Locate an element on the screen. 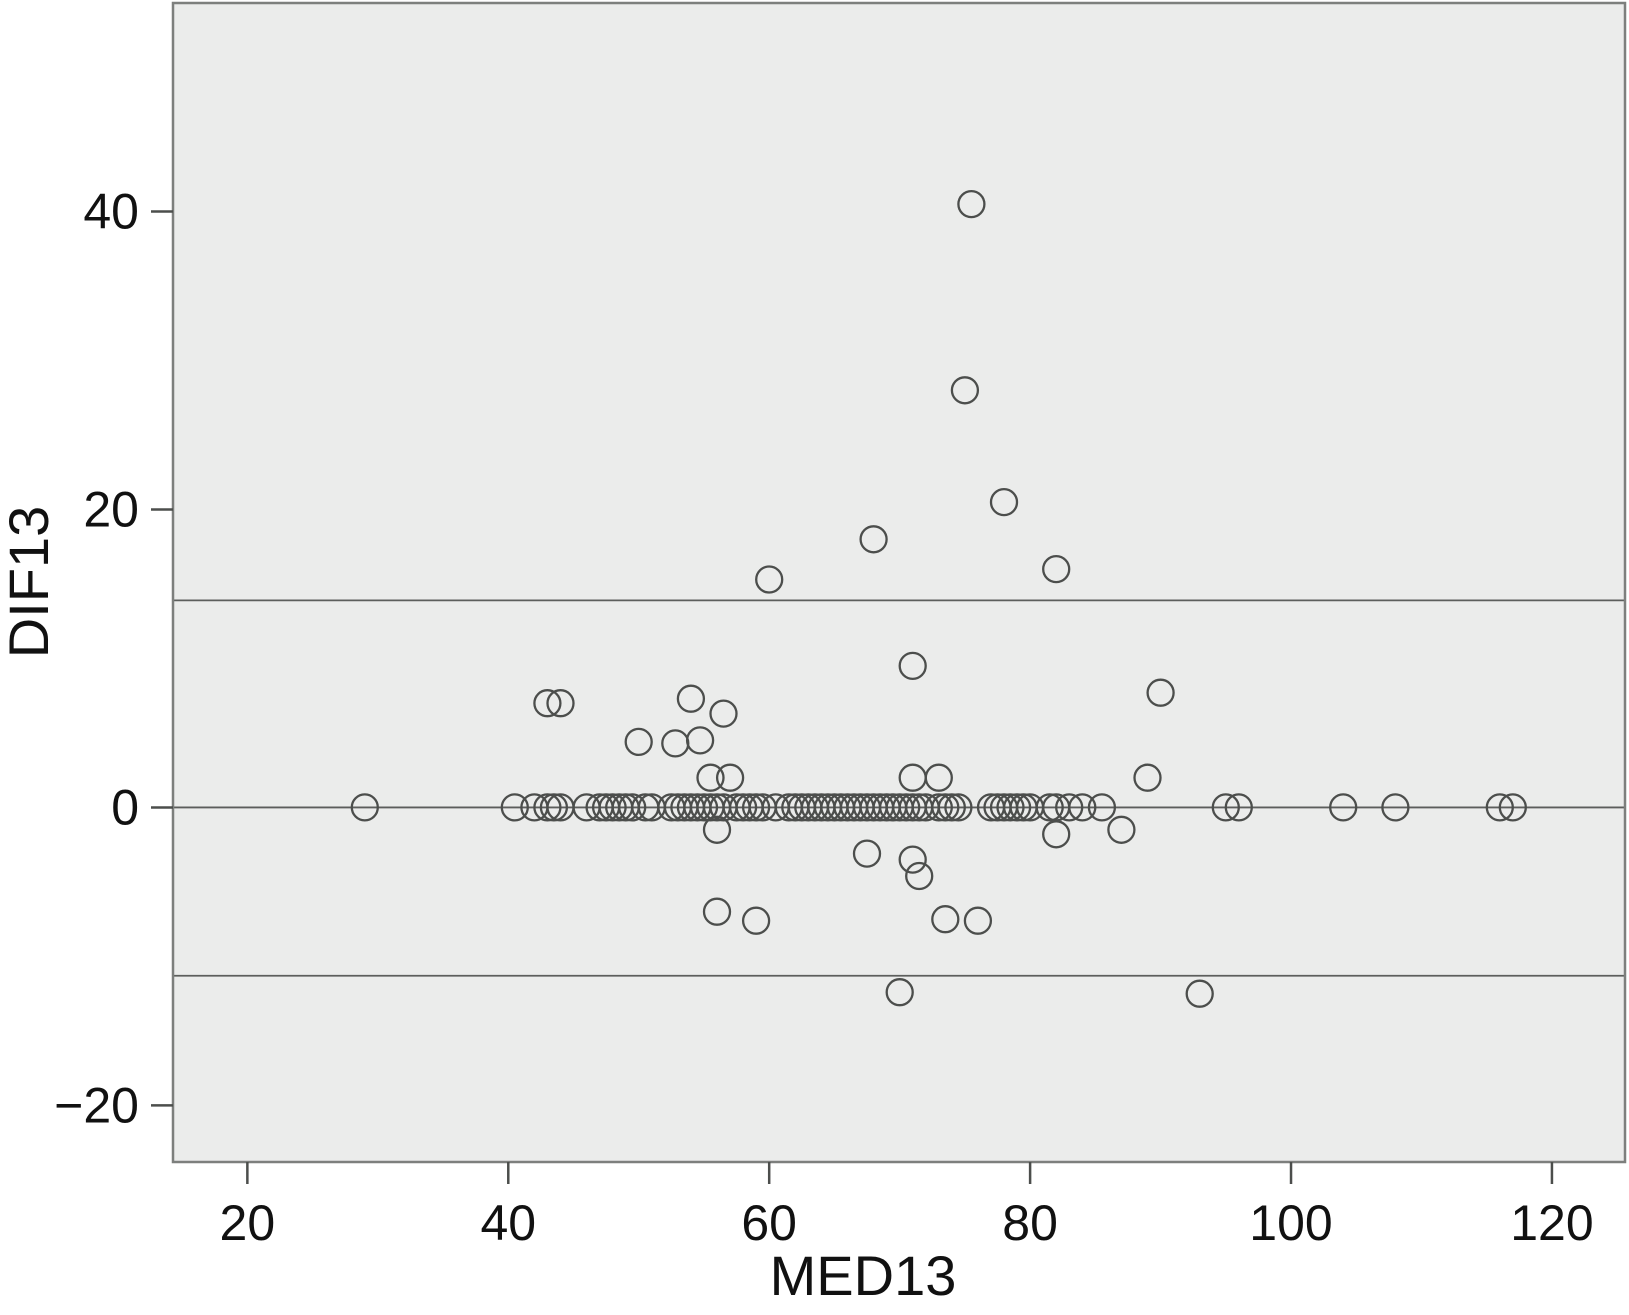 Image resolution: width=1629 pixels, height=1315 pixels. y-axis-title: DIF13 is located at coordinates (30, 582).